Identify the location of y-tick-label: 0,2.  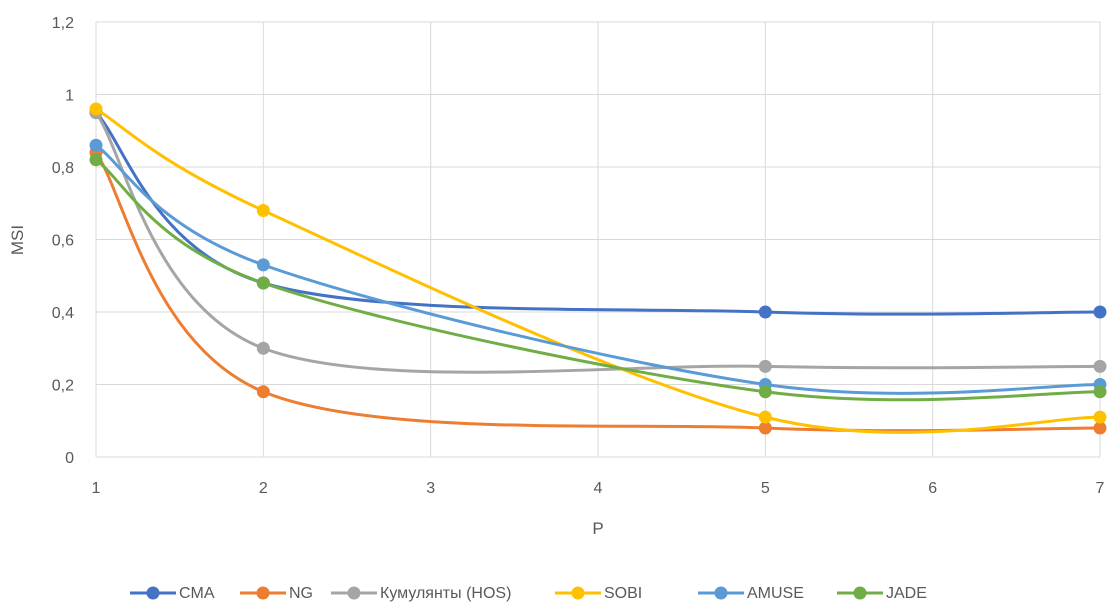
(63, 386).